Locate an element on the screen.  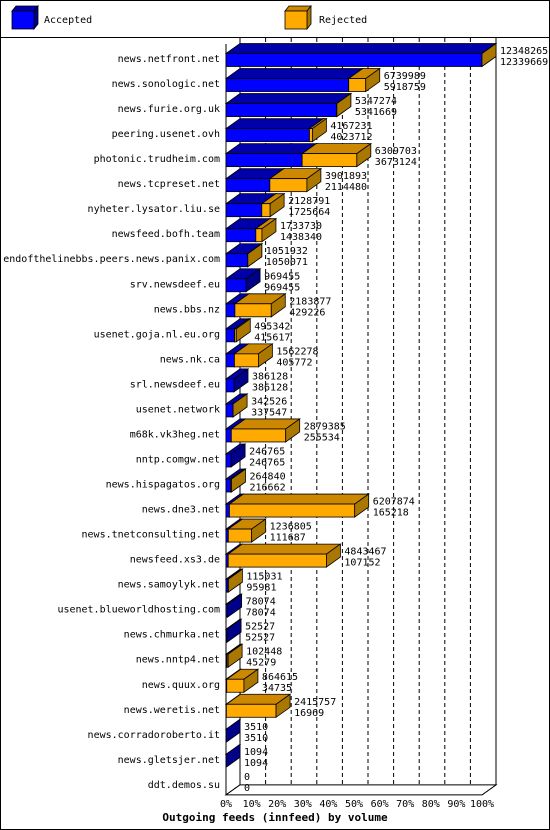
value-label-total: 6309703 is located at coordinates (396, 151).